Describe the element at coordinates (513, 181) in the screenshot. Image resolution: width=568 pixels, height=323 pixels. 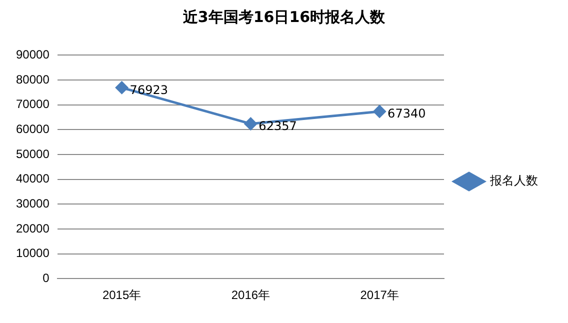
I see `legend-label: 报名人数` at that location.